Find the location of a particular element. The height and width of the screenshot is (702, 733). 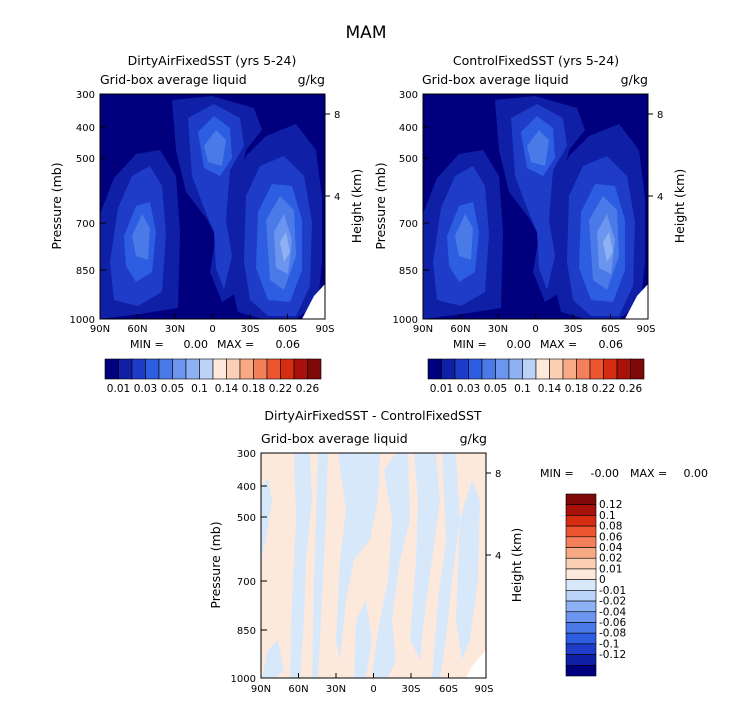

y-tick-label: 850 is located at coordinates (246, 631).